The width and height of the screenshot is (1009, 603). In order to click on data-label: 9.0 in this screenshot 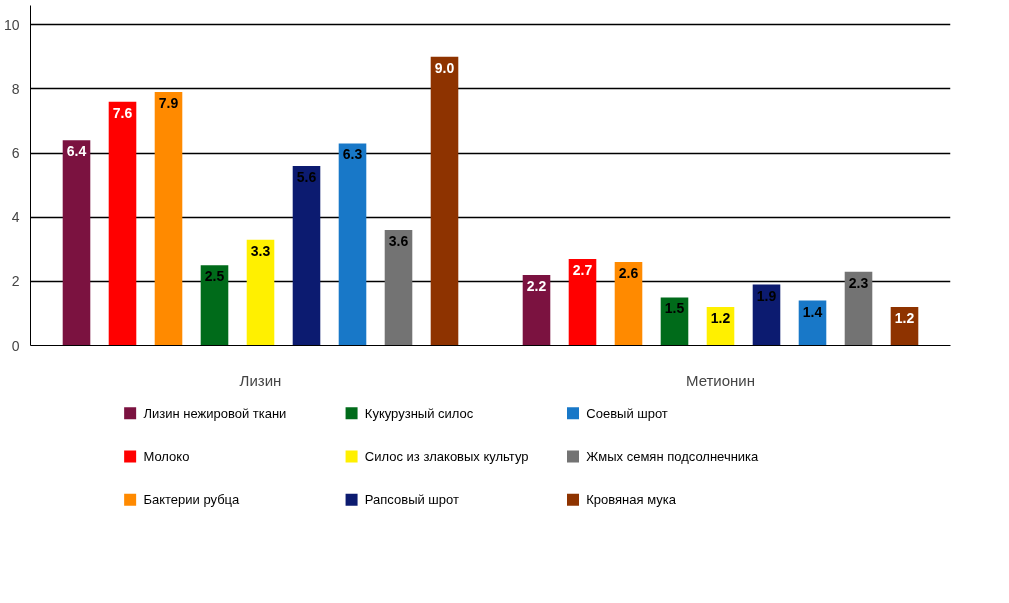, I will do `click(444, 67)`.